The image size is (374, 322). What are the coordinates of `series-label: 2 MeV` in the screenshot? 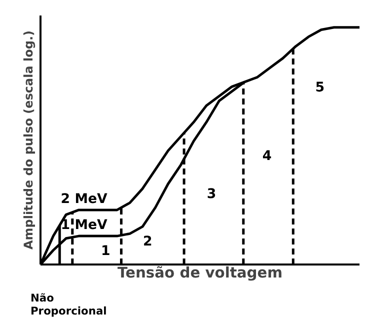 It's located at (84, 199).